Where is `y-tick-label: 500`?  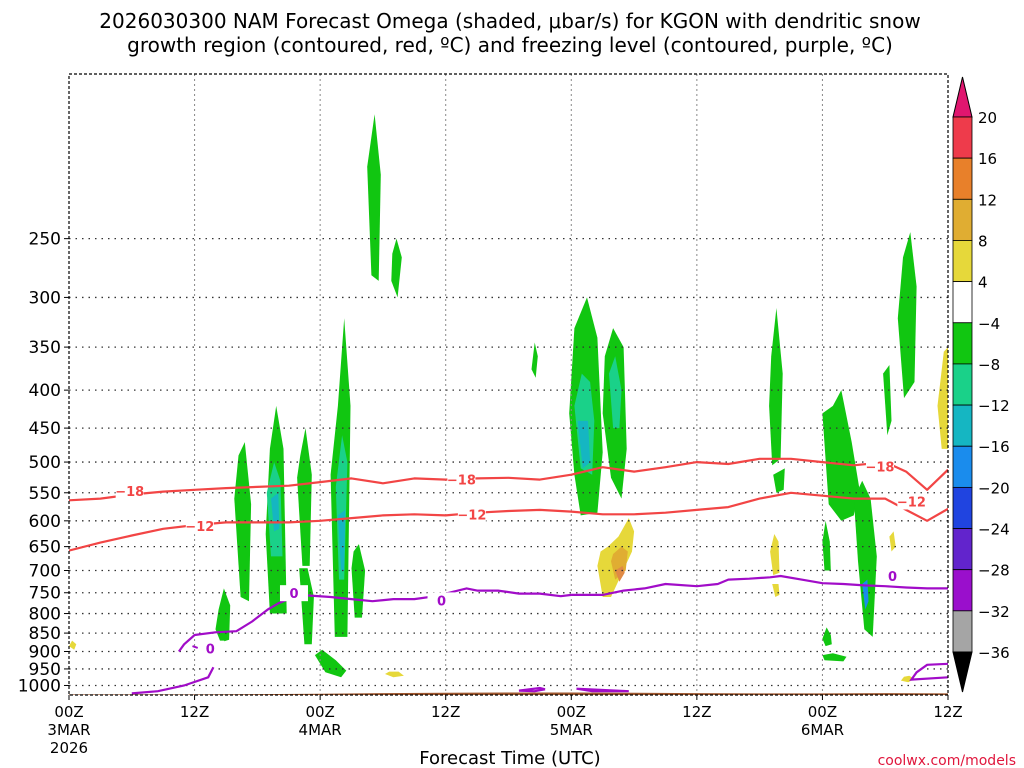 y-tick-label: 500 is located at coordinates (45, 463).